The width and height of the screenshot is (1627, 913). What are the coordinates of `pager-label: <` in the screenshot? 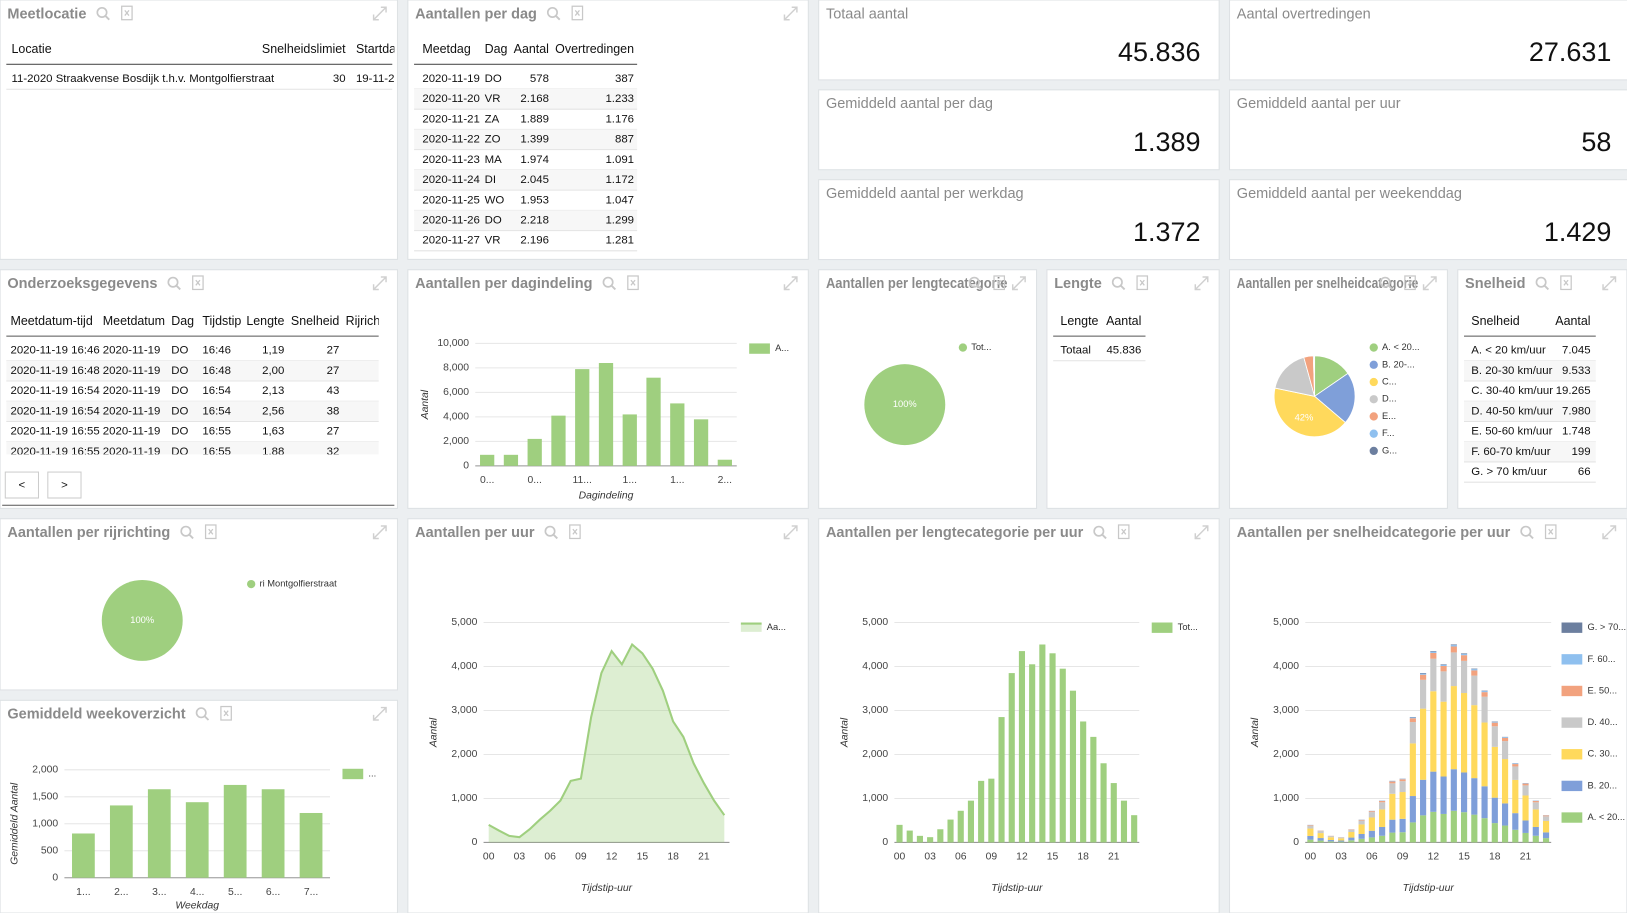 It's located at (22, 486).